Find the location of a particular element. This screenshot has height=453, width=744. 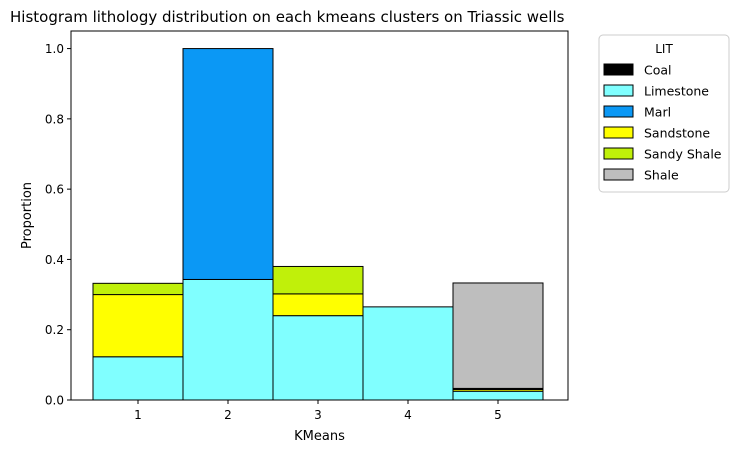

legend-swatch-sandstone is located at coordinates (618, 132).